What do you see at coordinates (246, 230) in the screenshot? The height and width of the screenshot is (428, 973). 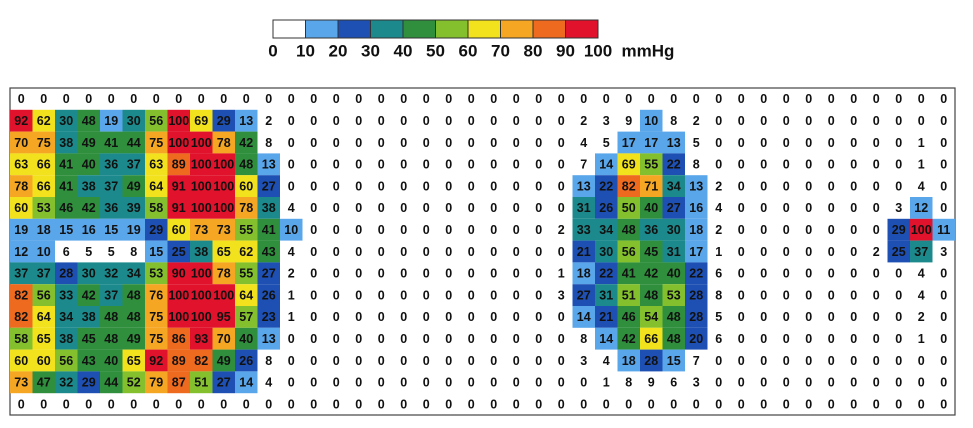 I see `pressure-value: 55` at bounding box center [246, 230].